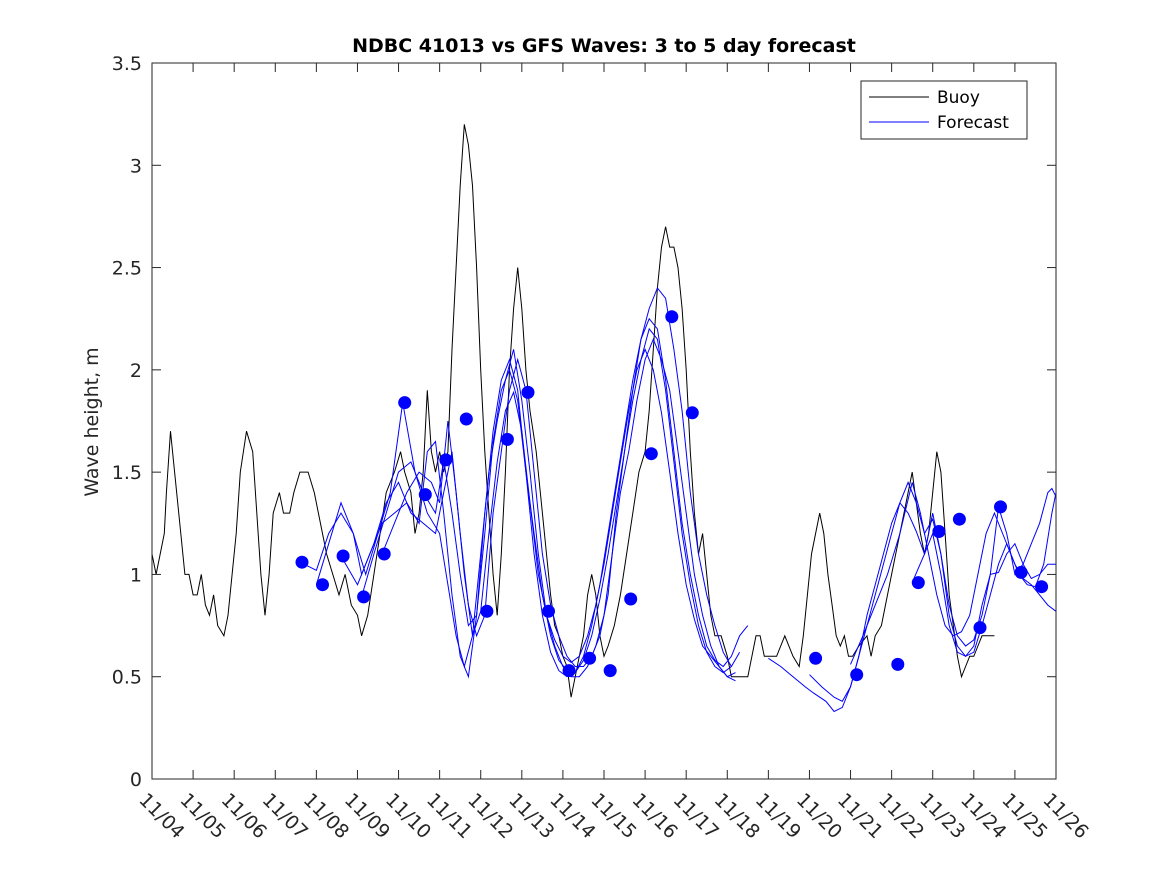  I want to click on y-tick-label-7: 3.5, so click(127, 64).